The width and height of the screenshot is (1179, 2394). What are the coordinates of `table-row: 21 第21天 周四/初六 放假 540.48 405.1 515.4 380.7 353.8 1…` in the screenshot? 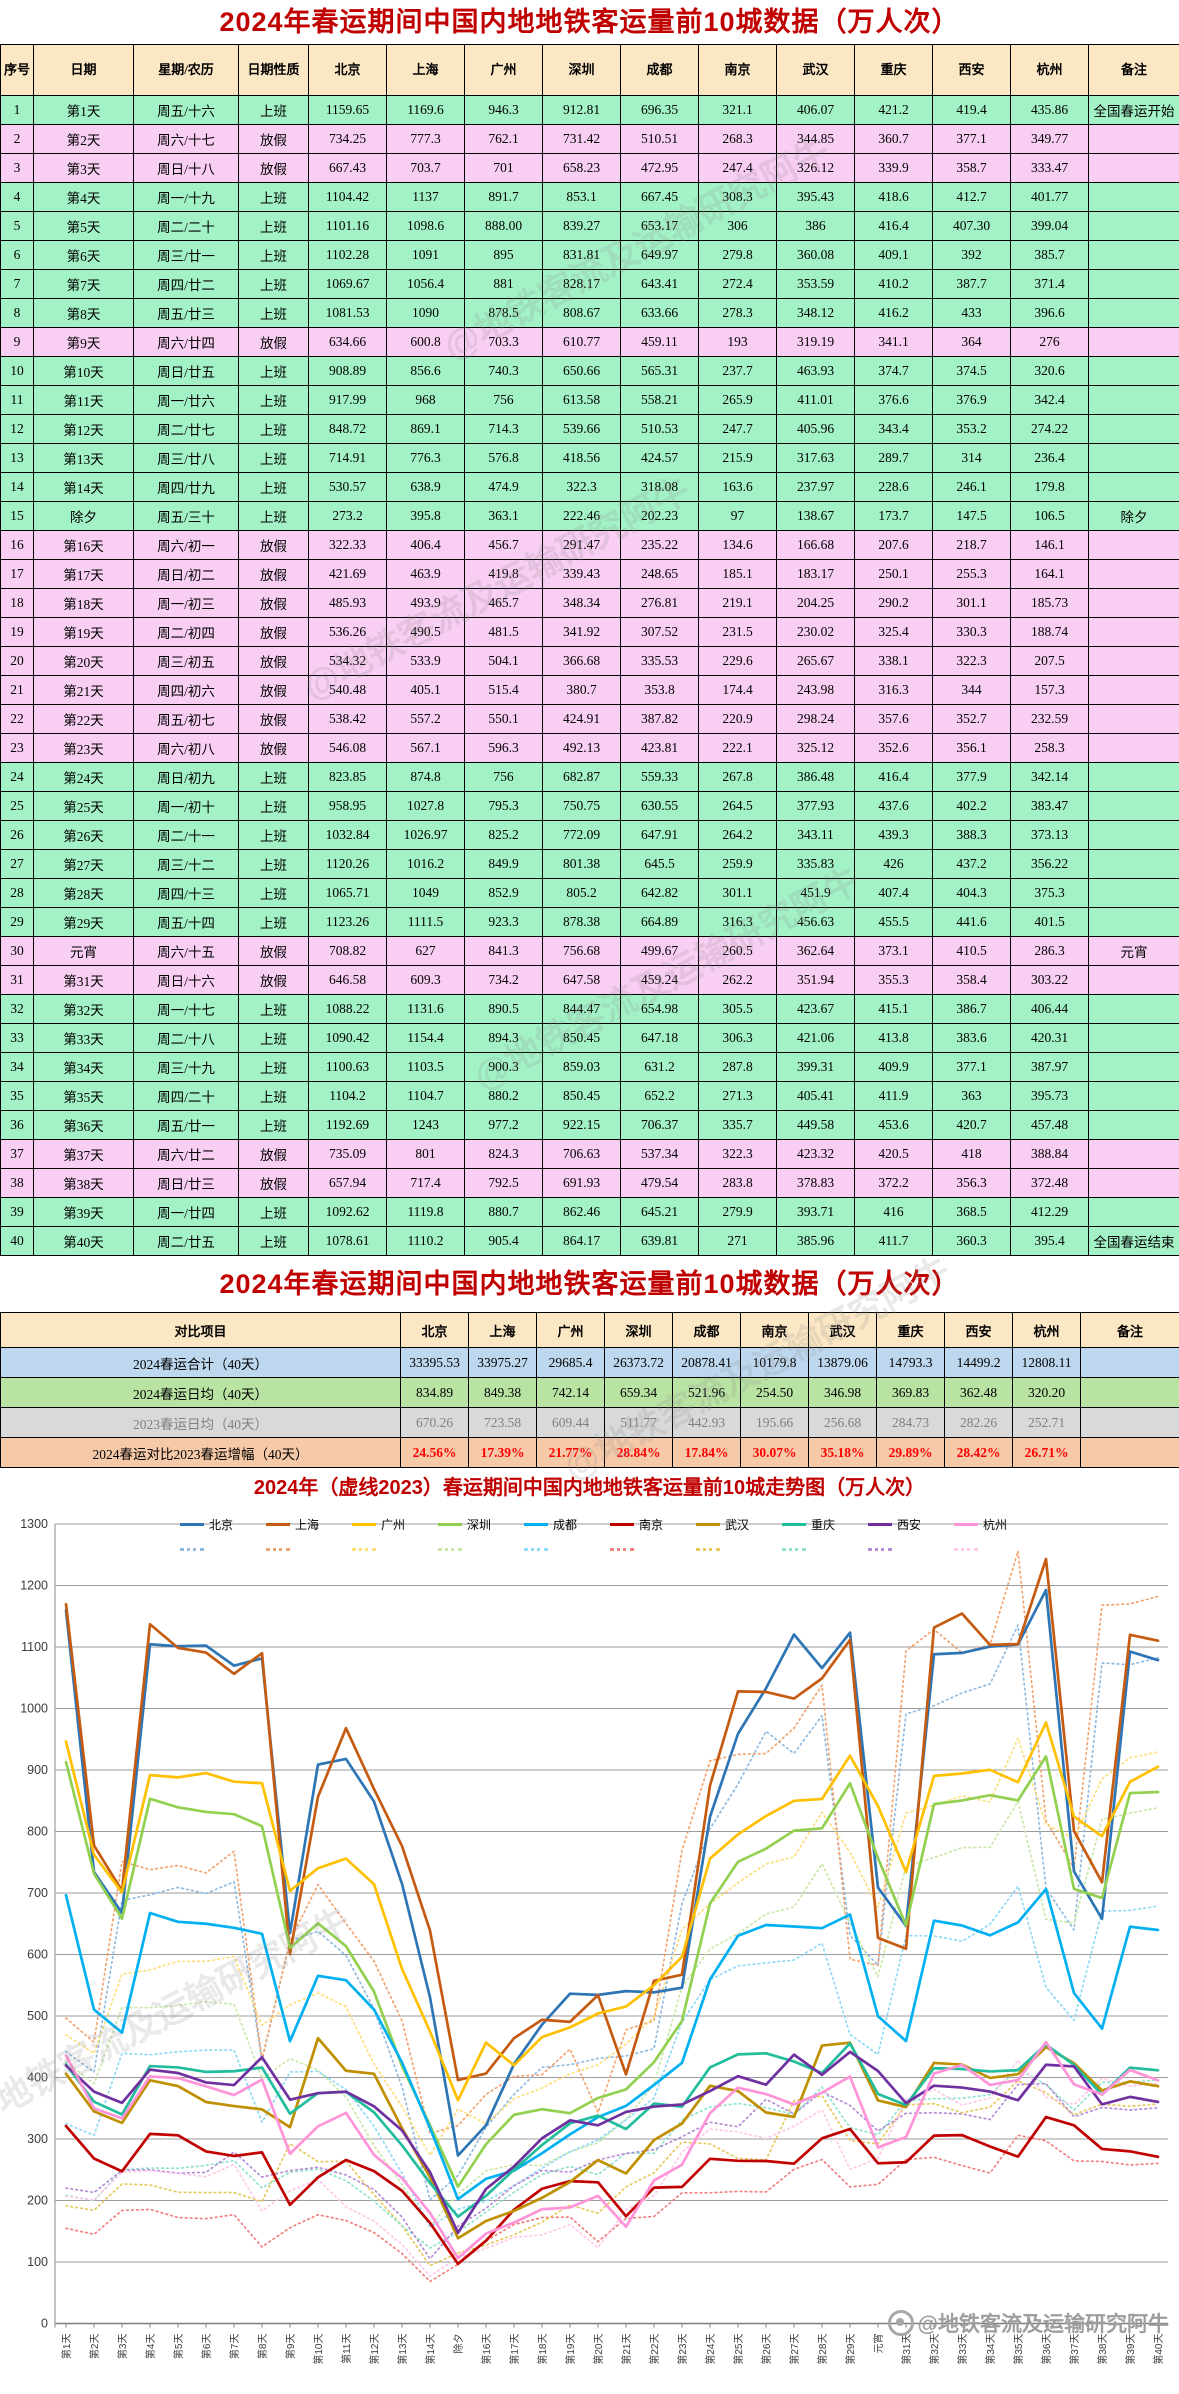 It's located at (589, 690).